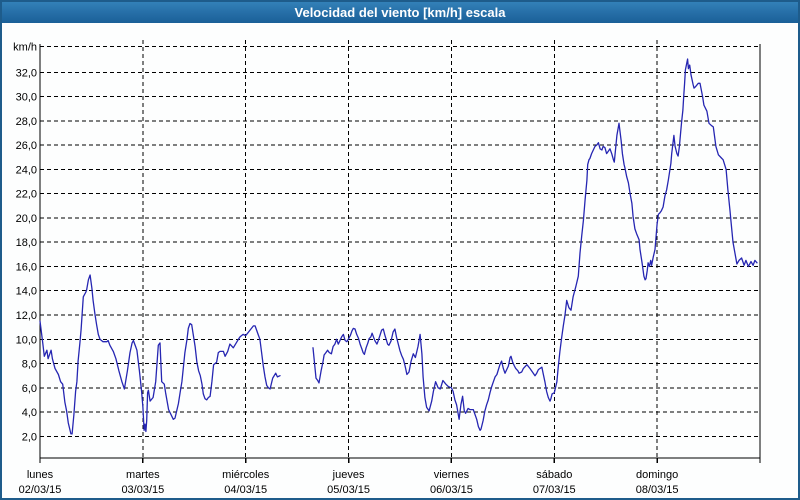 The height and width of the screenshot is (500, 800). Describe the element at coordinates (29, 365) in the screenshot. I see `y-tick-label: 8,0` at that location.